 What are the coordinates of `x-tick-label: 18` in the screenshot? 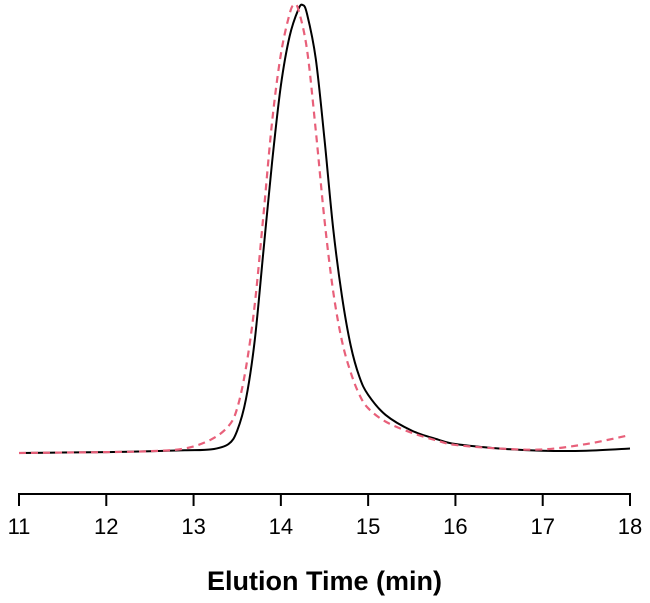 It's located at (630, 526).